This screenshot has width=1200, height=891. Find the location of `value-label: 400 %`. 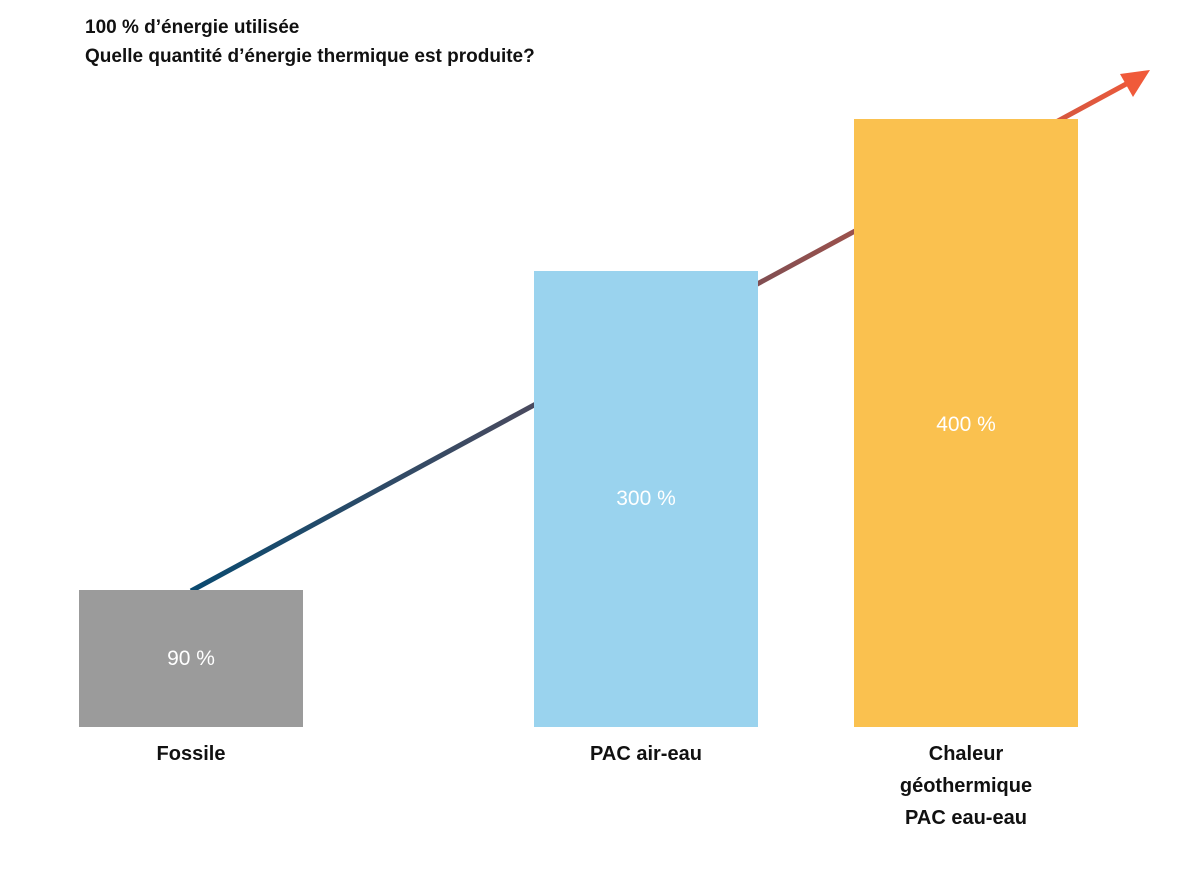

value-label: 400 % is located at coordinates (966, 424).